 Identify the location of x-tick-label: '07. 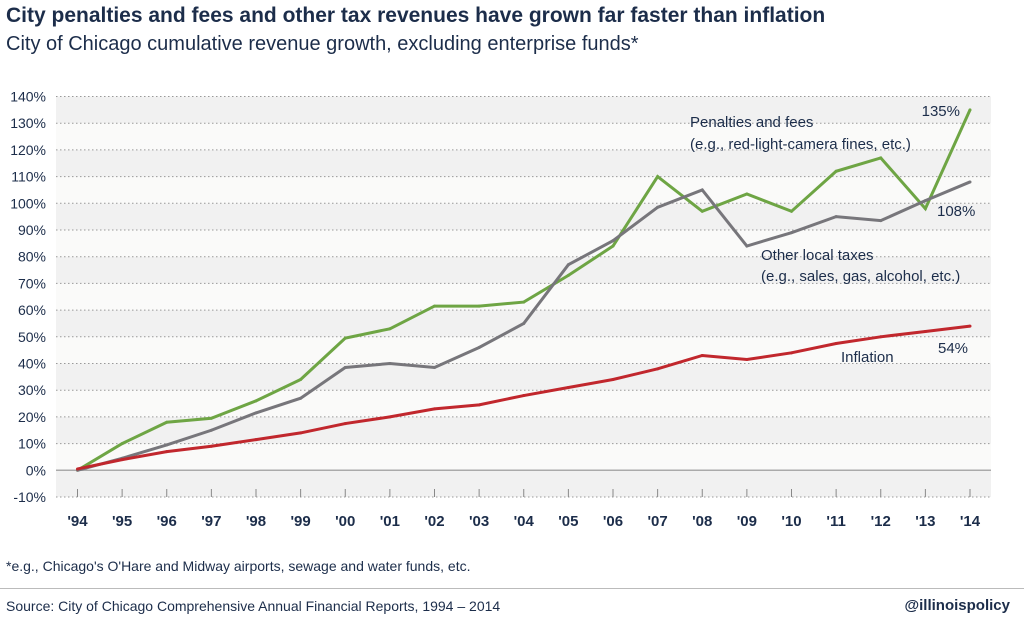
(657, 521).